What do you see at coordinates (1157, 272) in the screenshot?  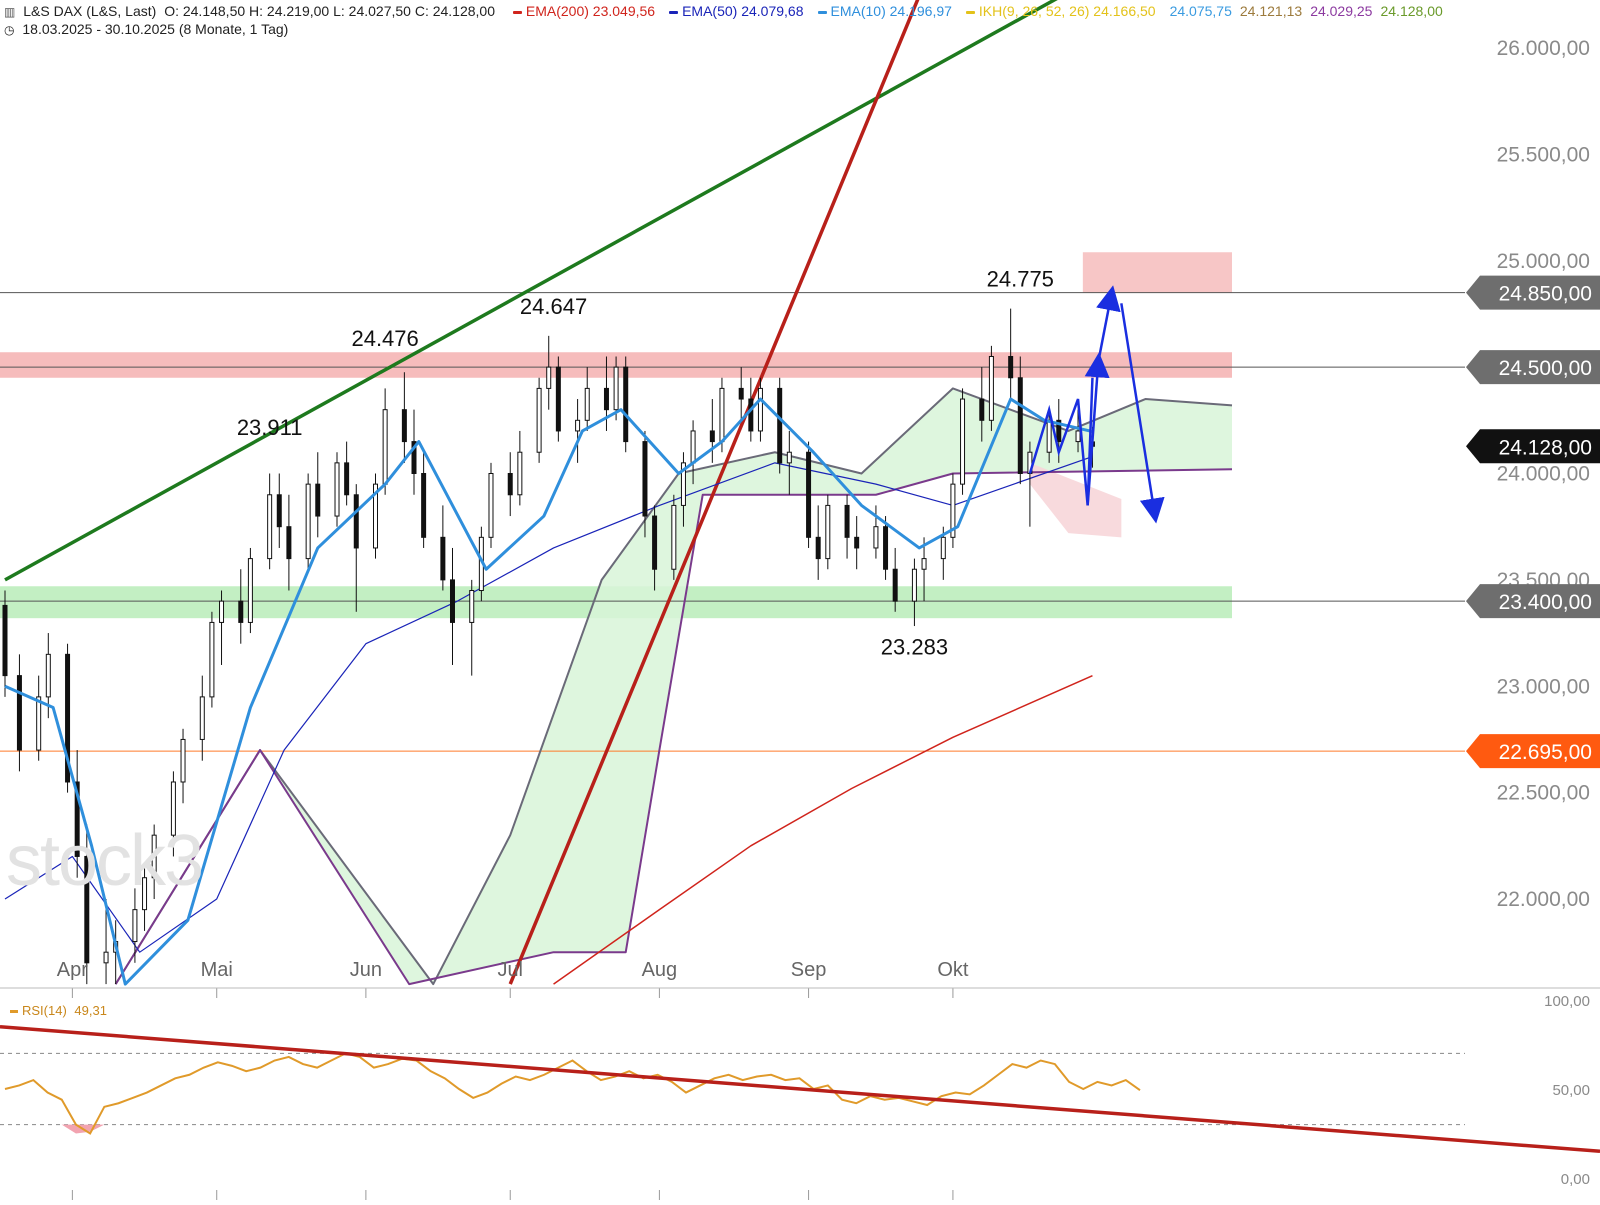 I see `zone-target` at bounding box center [1157, 272].